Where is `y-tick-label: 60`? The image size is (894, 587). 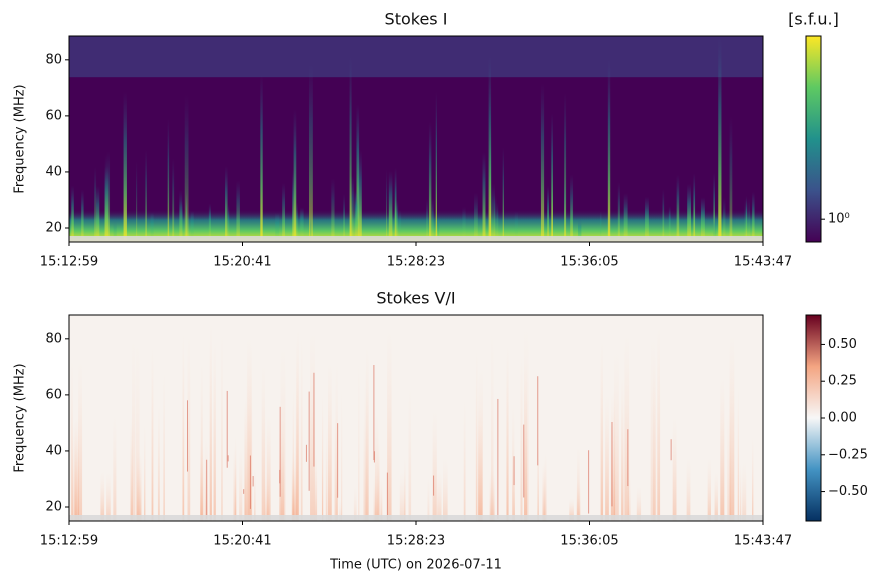 y-tick-label: 60 is located at coordinates (53, 394).